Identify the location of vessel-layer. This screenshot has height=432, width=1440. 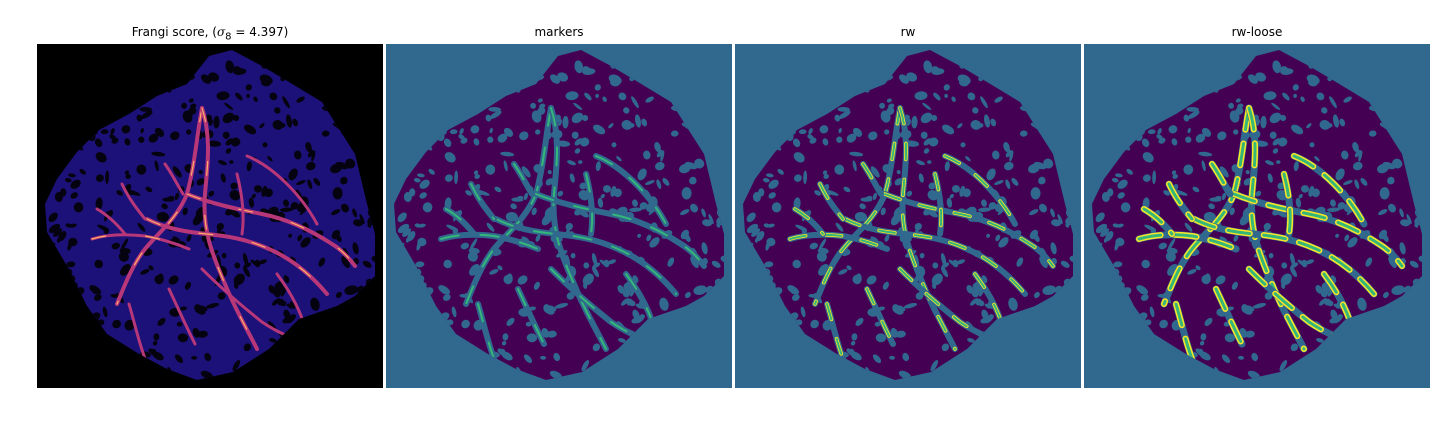
(223, 236).